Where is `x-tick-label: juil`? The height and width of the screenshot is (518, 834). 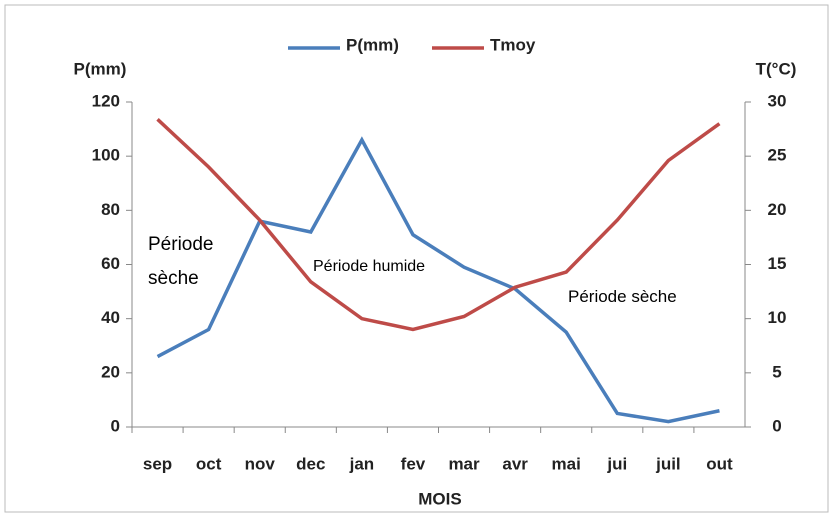
x-tick-label: juil is located at coordinates (668, 463).